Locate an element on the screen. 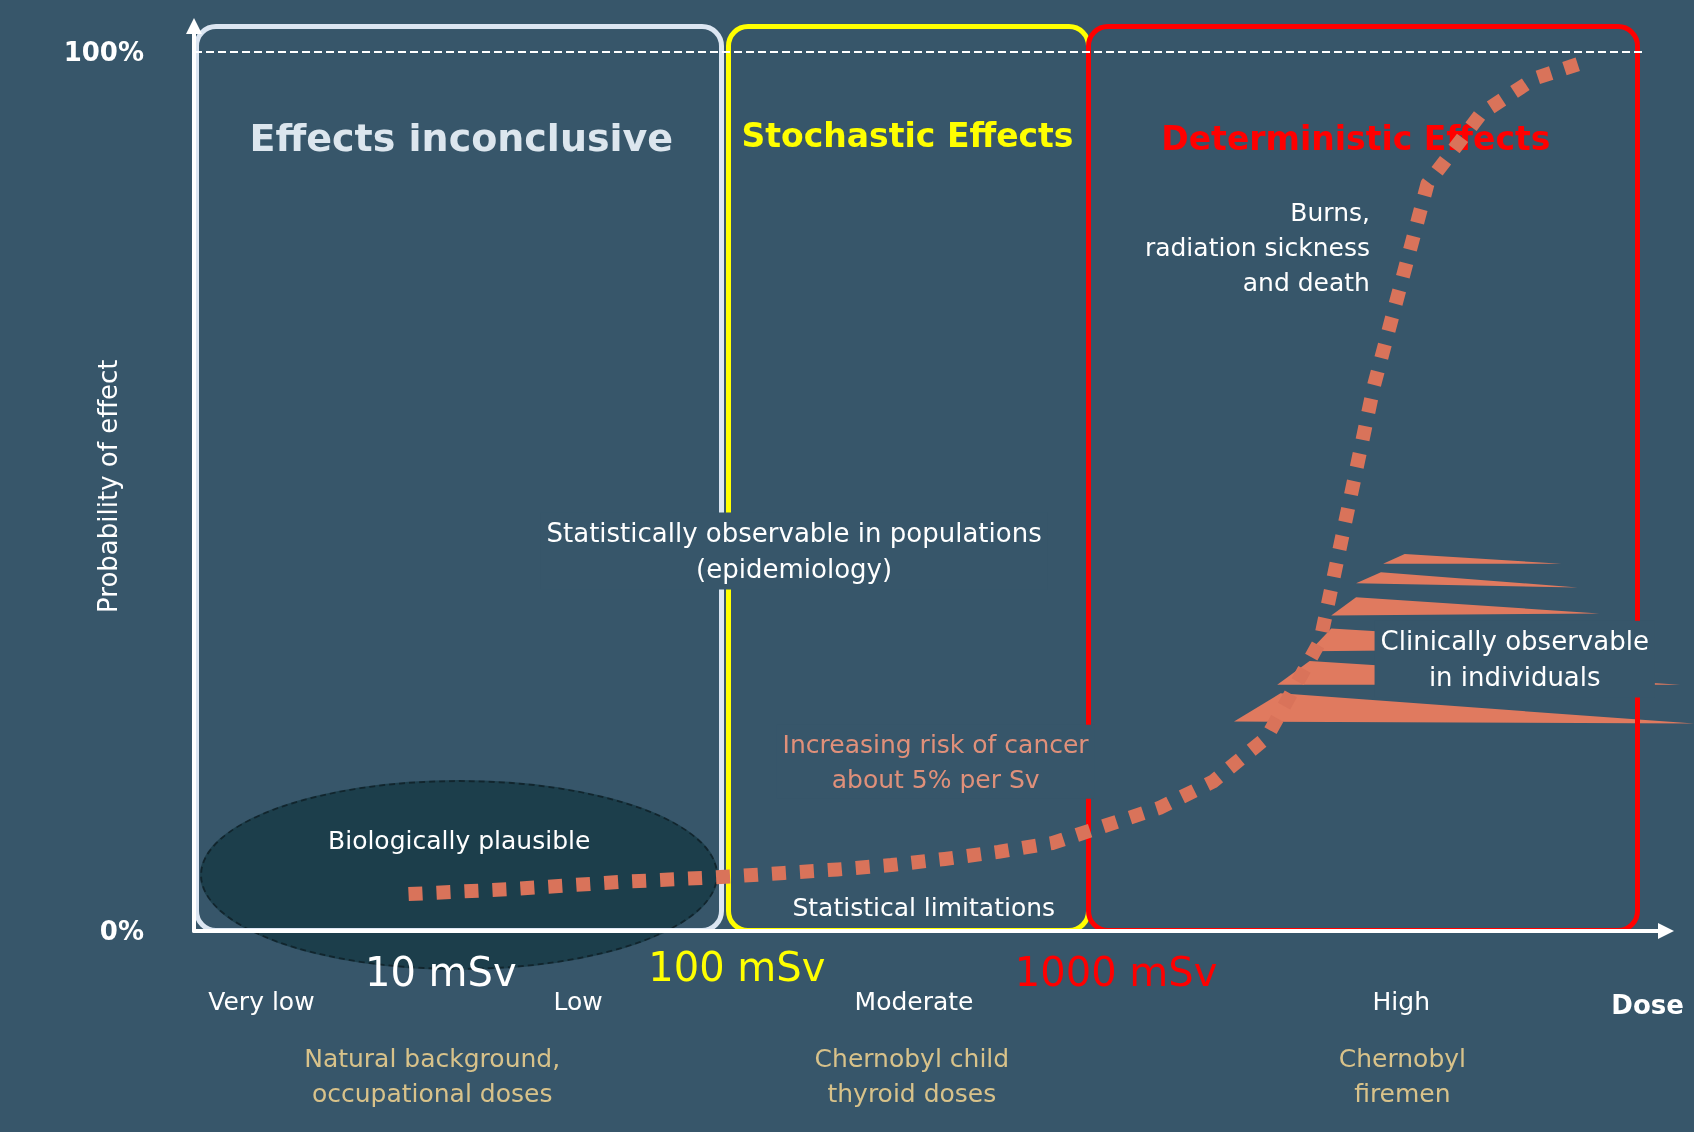  text: Very low is located at coordinates (261, 1002).